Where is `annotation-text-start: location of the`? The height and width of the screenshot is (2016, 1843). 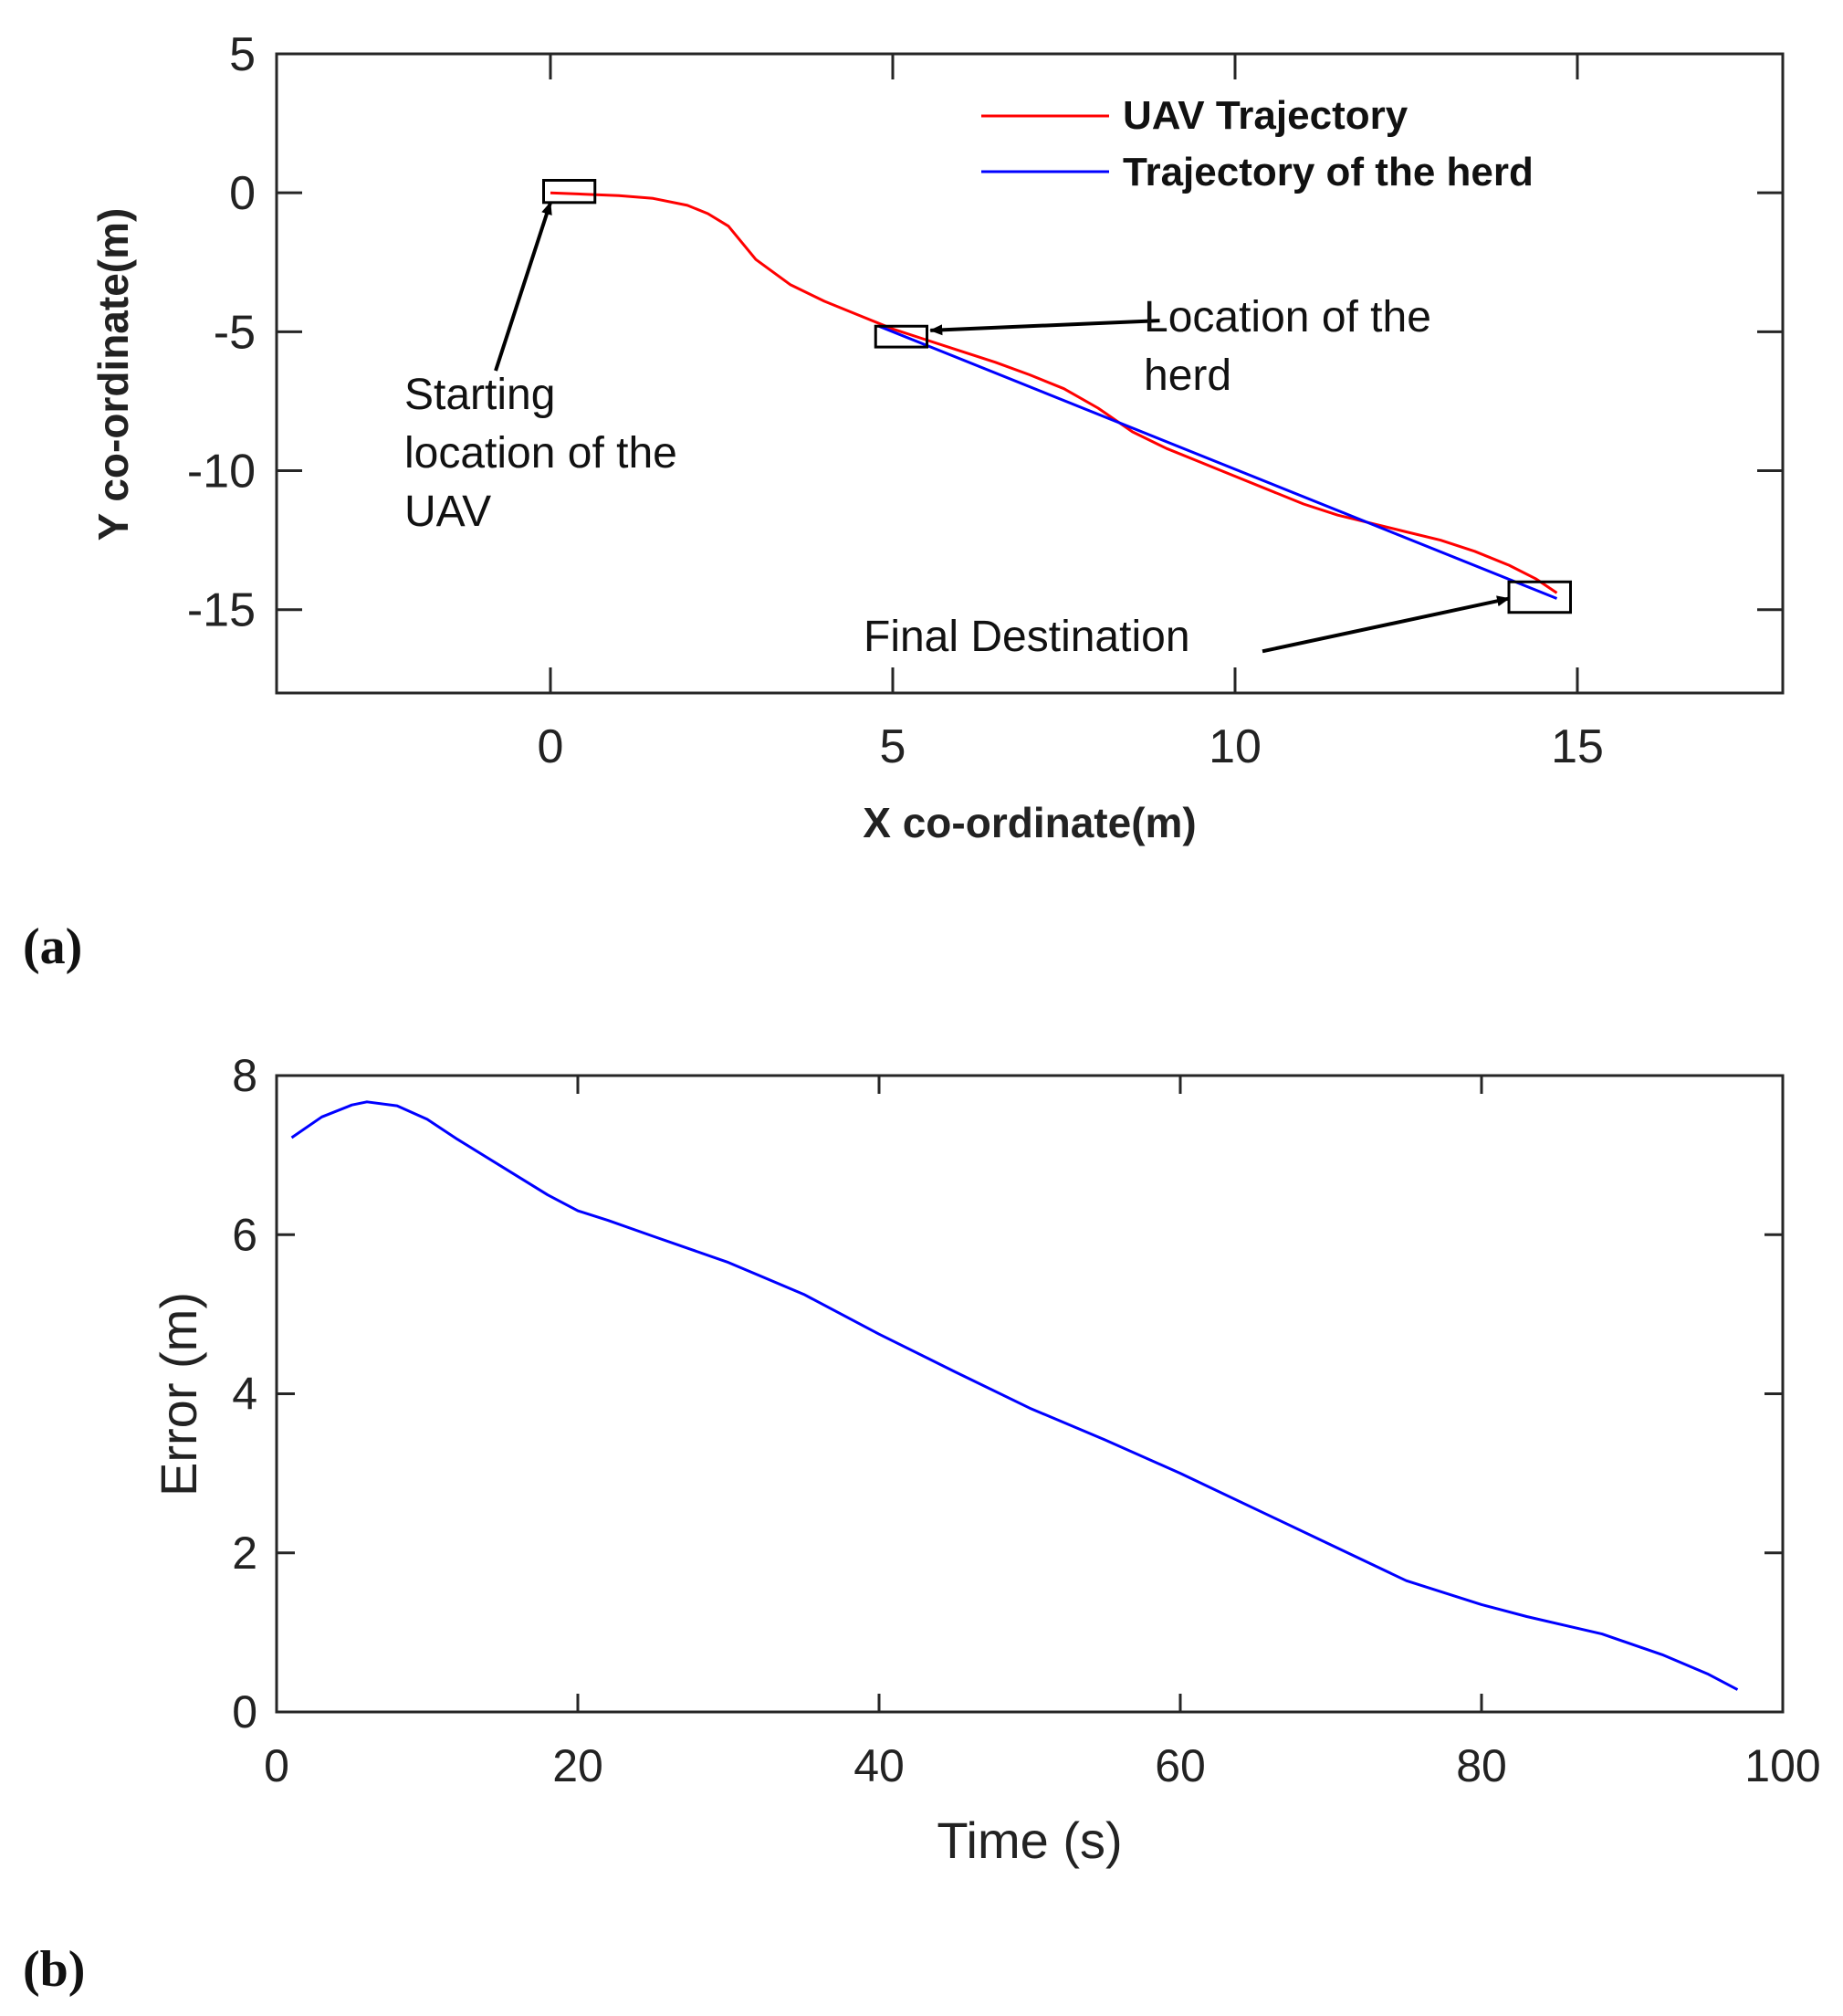
annotation-text-start: location of the is located at coordinates (540, 454).